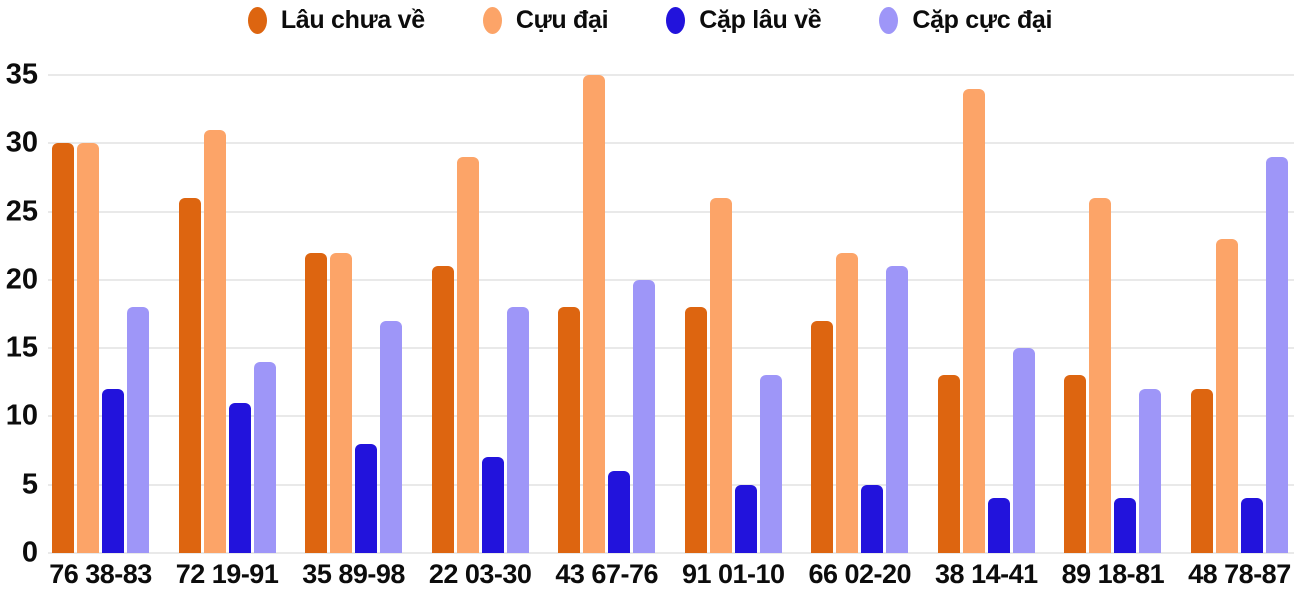  What do you see at coordinates (21, 415) in the screenshot?
I see `y-axis-tick-label: 10` at bounding box center [21, 415].